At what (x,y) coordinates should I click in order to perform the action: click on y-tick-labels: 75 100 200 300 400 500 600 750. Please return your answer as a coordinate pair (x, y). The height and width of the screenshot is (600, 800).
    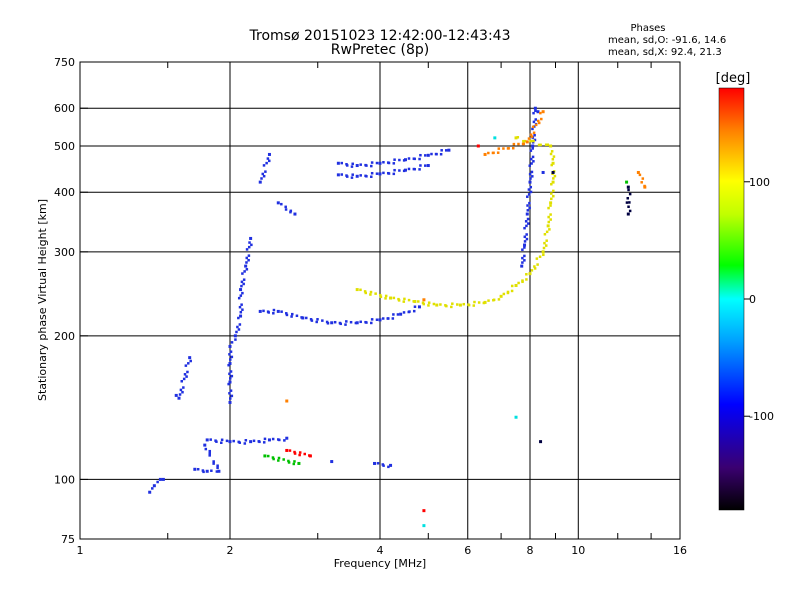
    Looking at the image, I should click on (64, 301).